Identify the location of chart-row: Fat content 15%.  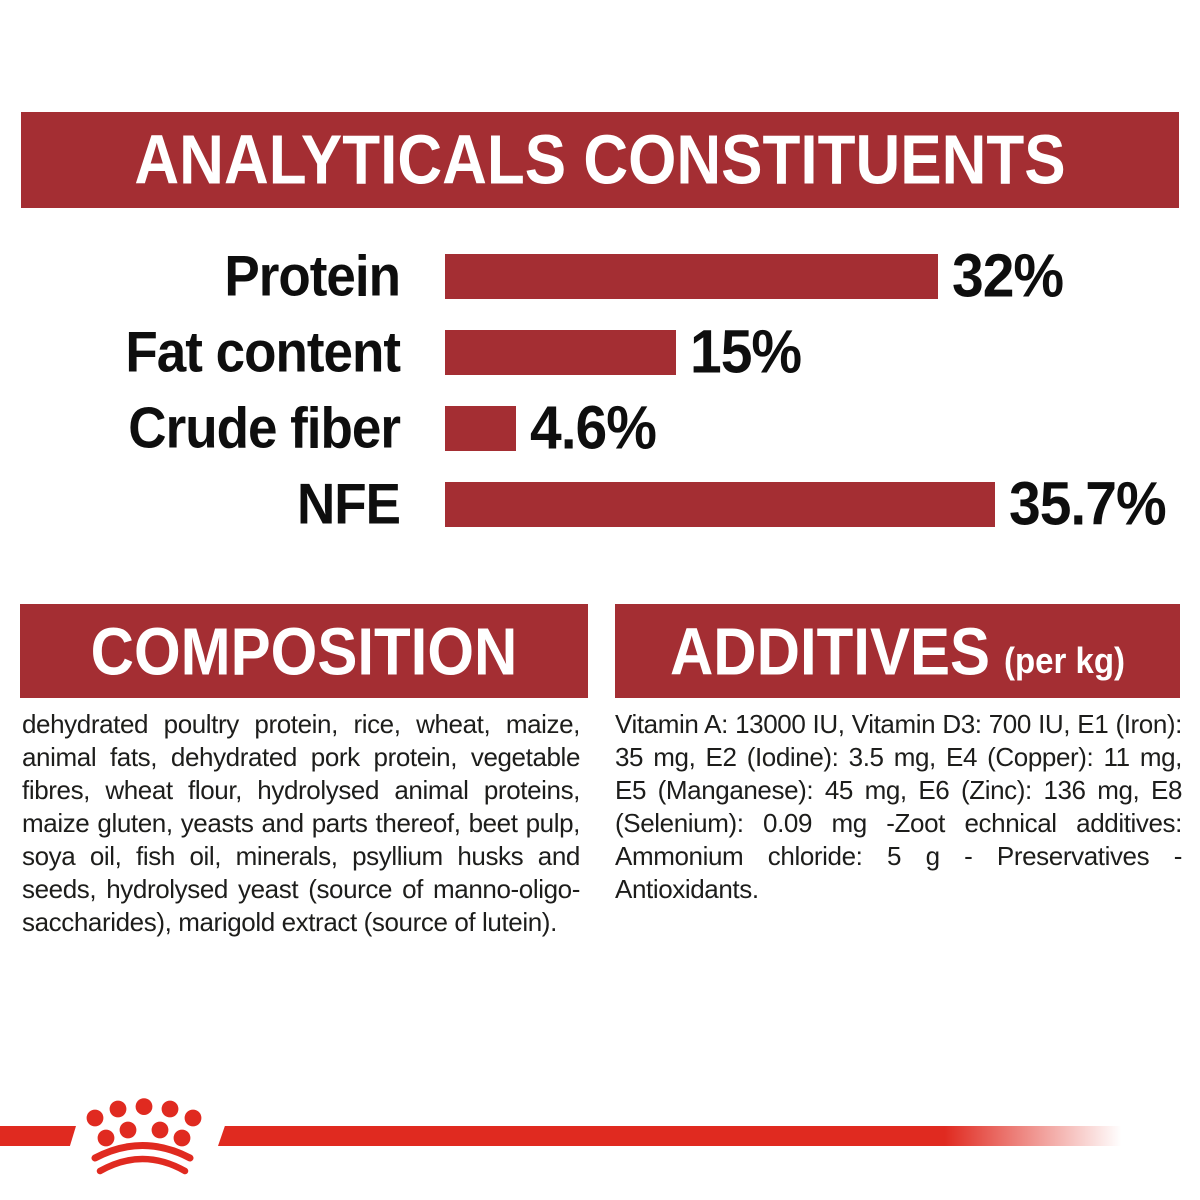
(600, 352).